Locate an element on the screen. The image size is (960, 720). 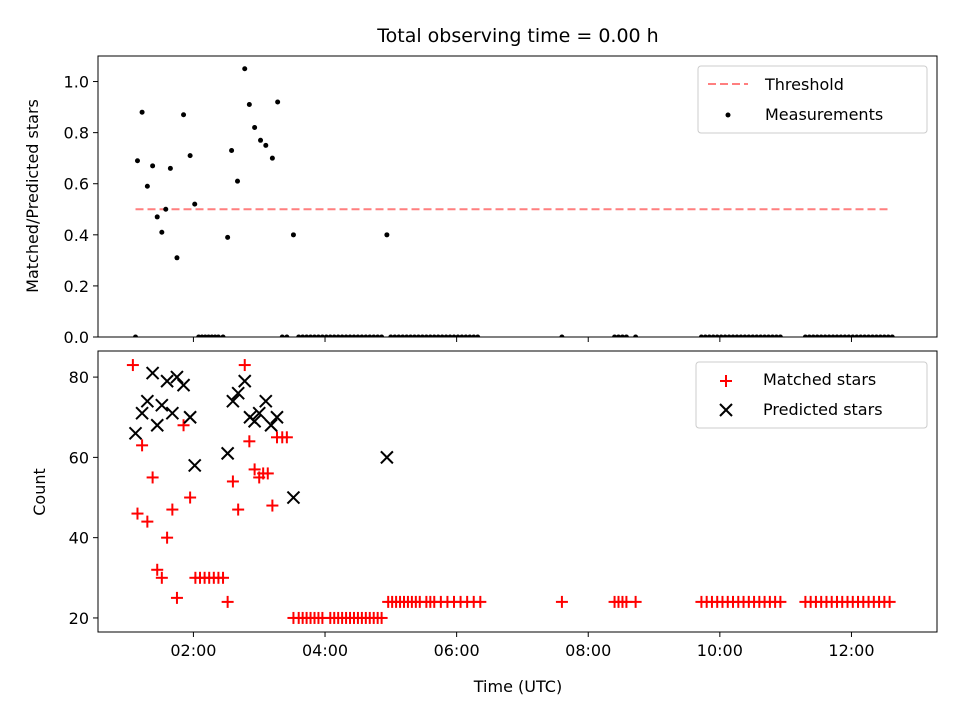
x-tick-label: 10:00 is located at coordinates (720, 650).